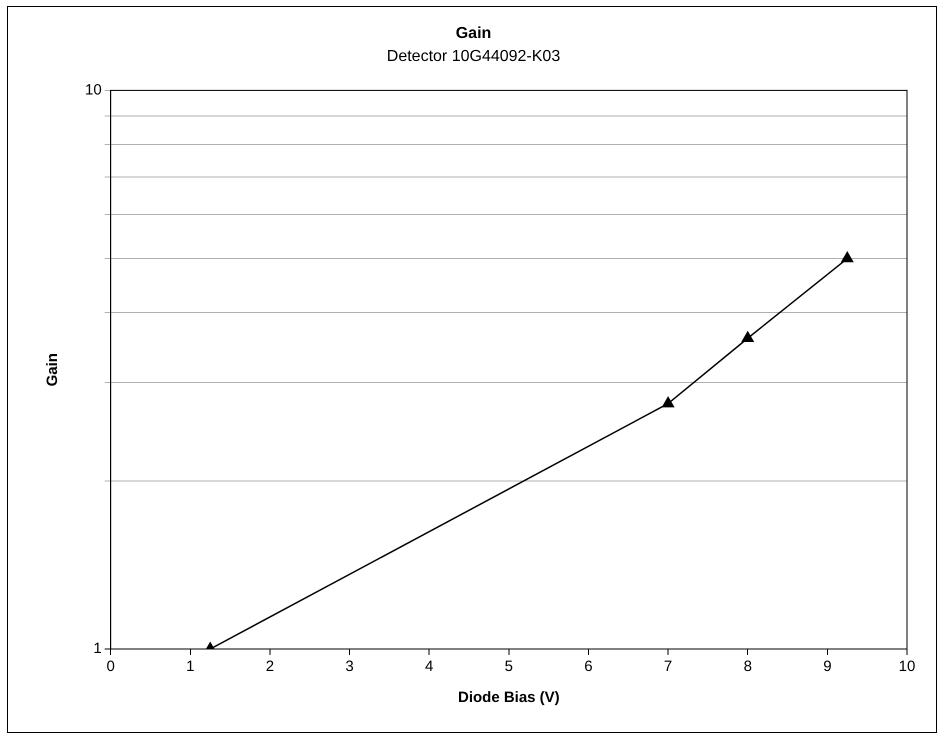  I want to click on x-tick-label: 3, so click(349, 667).